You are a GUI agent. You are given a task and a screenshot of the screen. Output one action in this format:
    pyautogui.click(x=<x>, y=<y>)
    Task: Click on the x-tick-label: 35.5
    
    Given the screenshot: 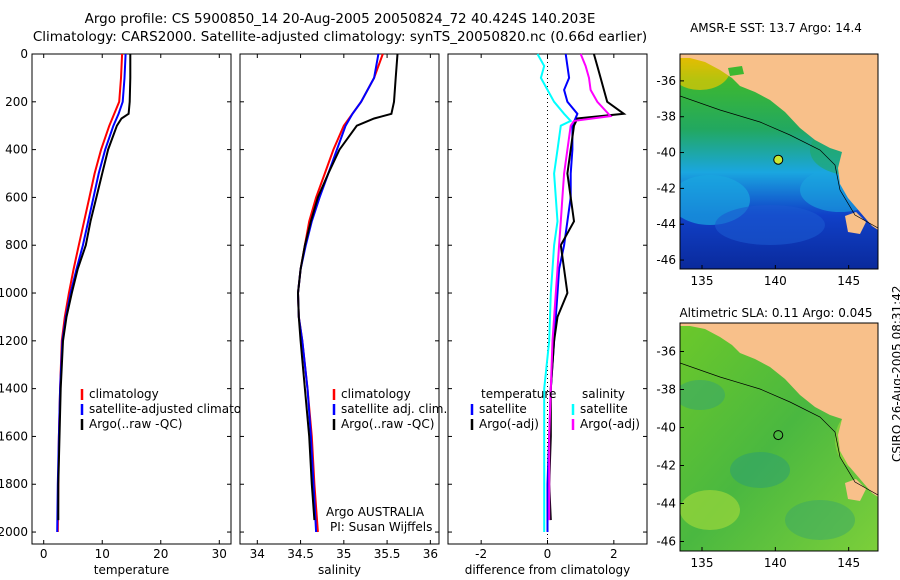 What is the action you would take?
    pyautogui.click(x=387, y=554)
    